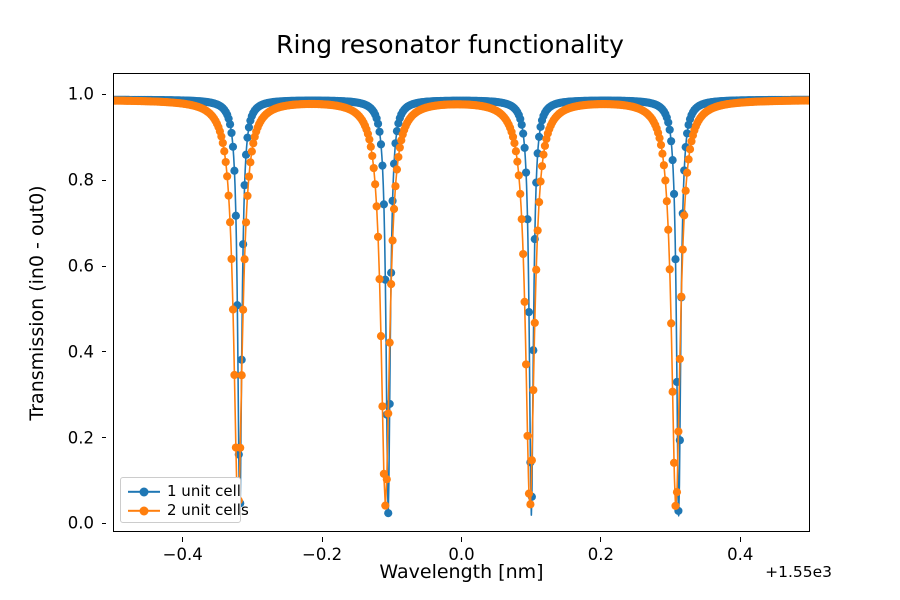 The height and width of the screenshot is (600, 900). Describe the element at coordinates (184, 491) in the screenshot. I see `legend-entry-1-unit-cell: 1 unit cell` at that location.